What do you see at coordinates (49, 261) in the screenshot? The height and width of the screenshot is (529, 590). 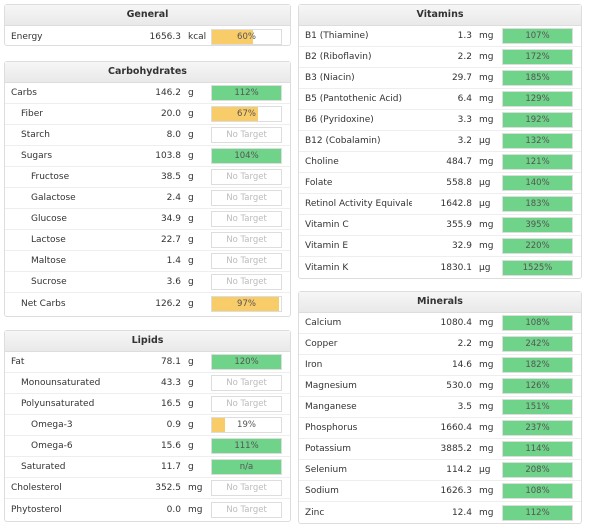 I see `nutrient-name: Maltose` at bounding box center [49, 261].